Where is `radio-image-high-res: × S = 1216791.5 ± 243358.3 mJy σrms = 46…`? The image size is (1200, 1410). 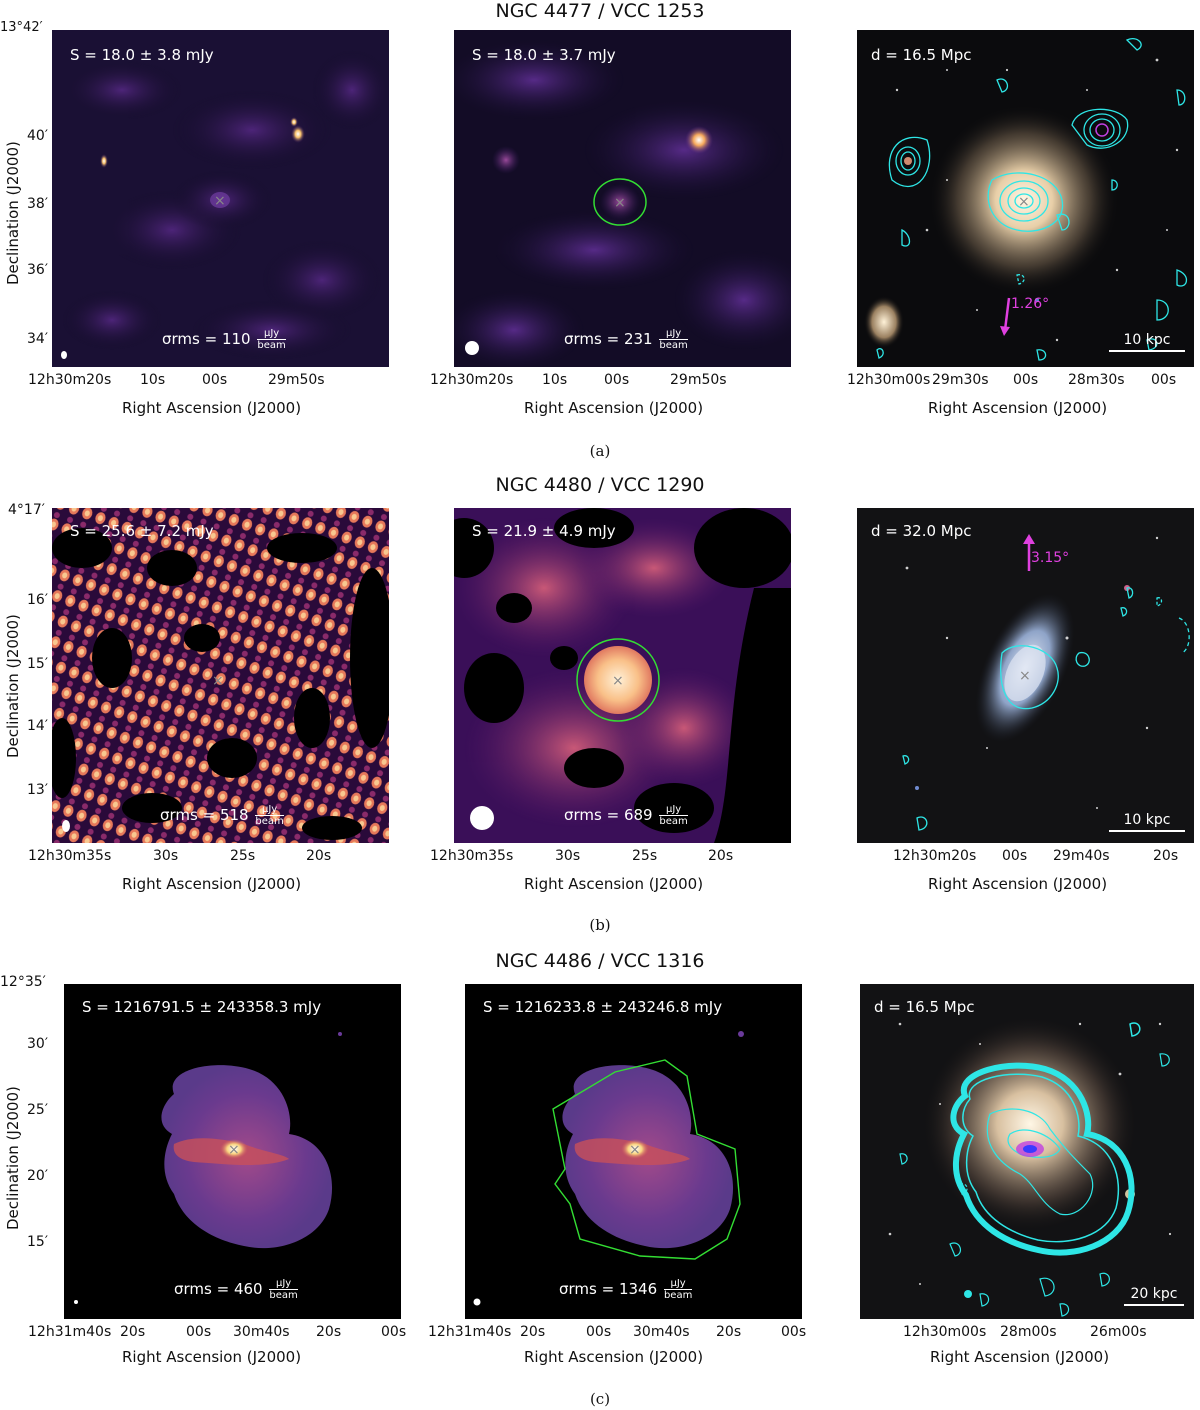 radio-image-high-res: × S = 1216791.5 ± 243358.3 mJy σrms = 46… is located at coordinates (232, 1151).